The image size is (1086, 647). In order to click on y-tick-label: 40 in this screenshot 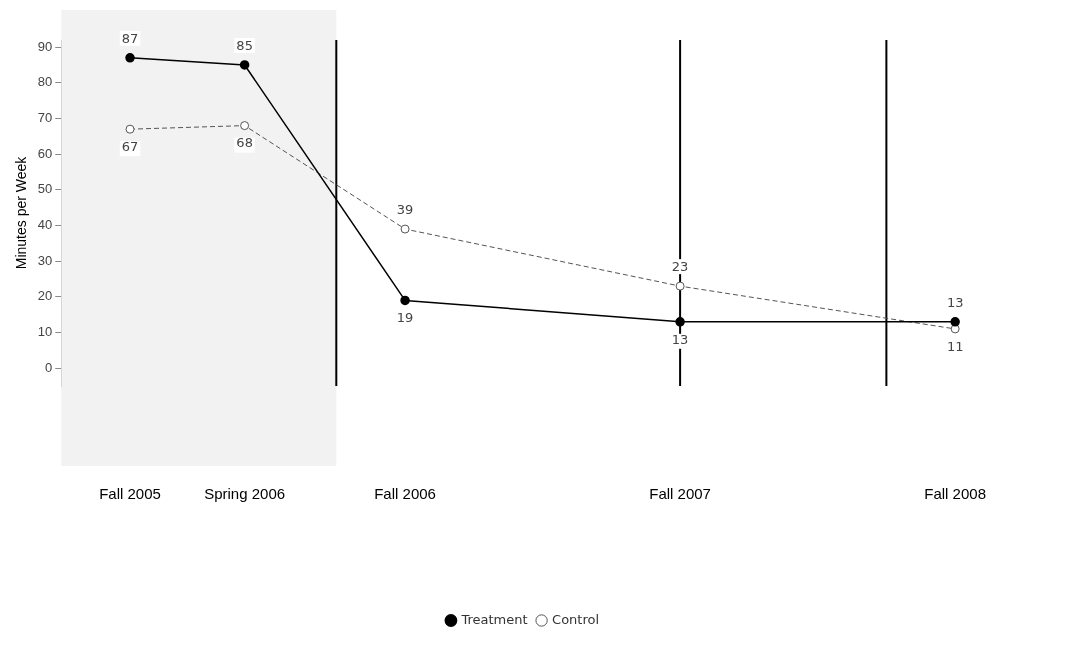, I will do `click(45, 225)`.